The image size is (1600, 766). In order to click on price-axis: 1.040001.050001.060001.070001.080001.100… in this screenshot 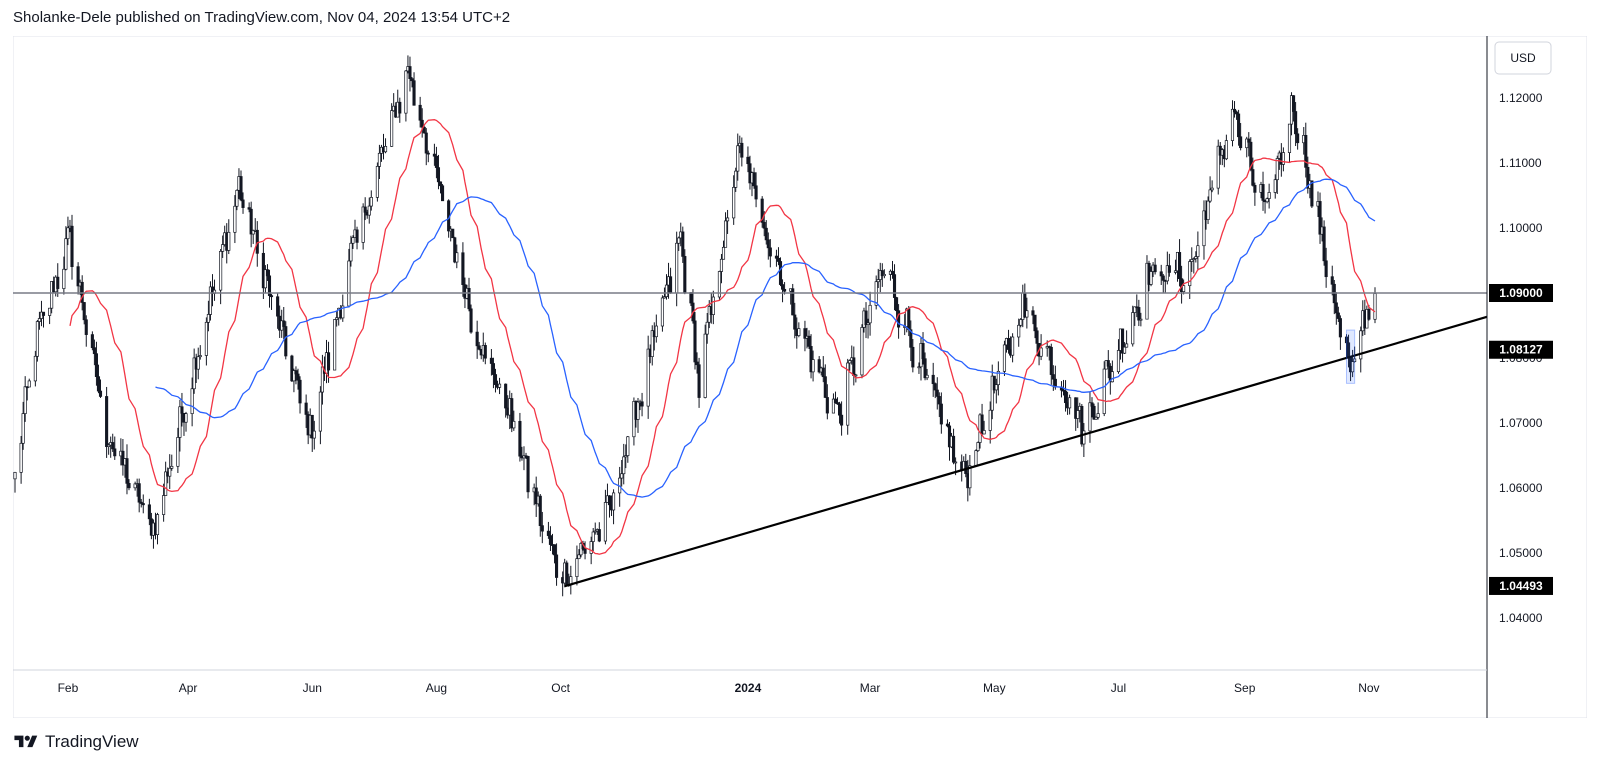, I will do `click(1521, 358)`.